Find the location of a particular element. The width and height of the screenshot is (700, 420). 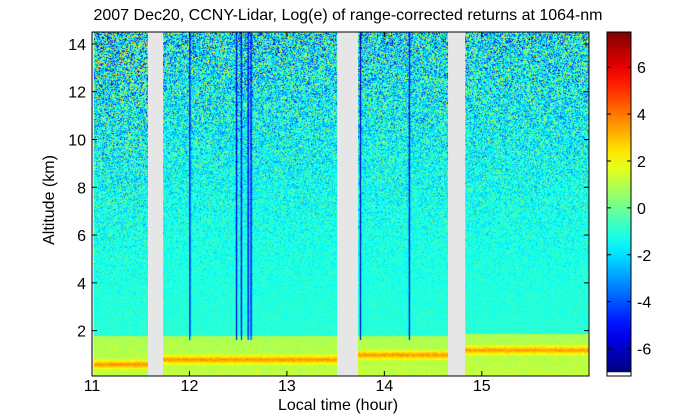

x-tick-label: 12 is located at coordinates (190, 386).